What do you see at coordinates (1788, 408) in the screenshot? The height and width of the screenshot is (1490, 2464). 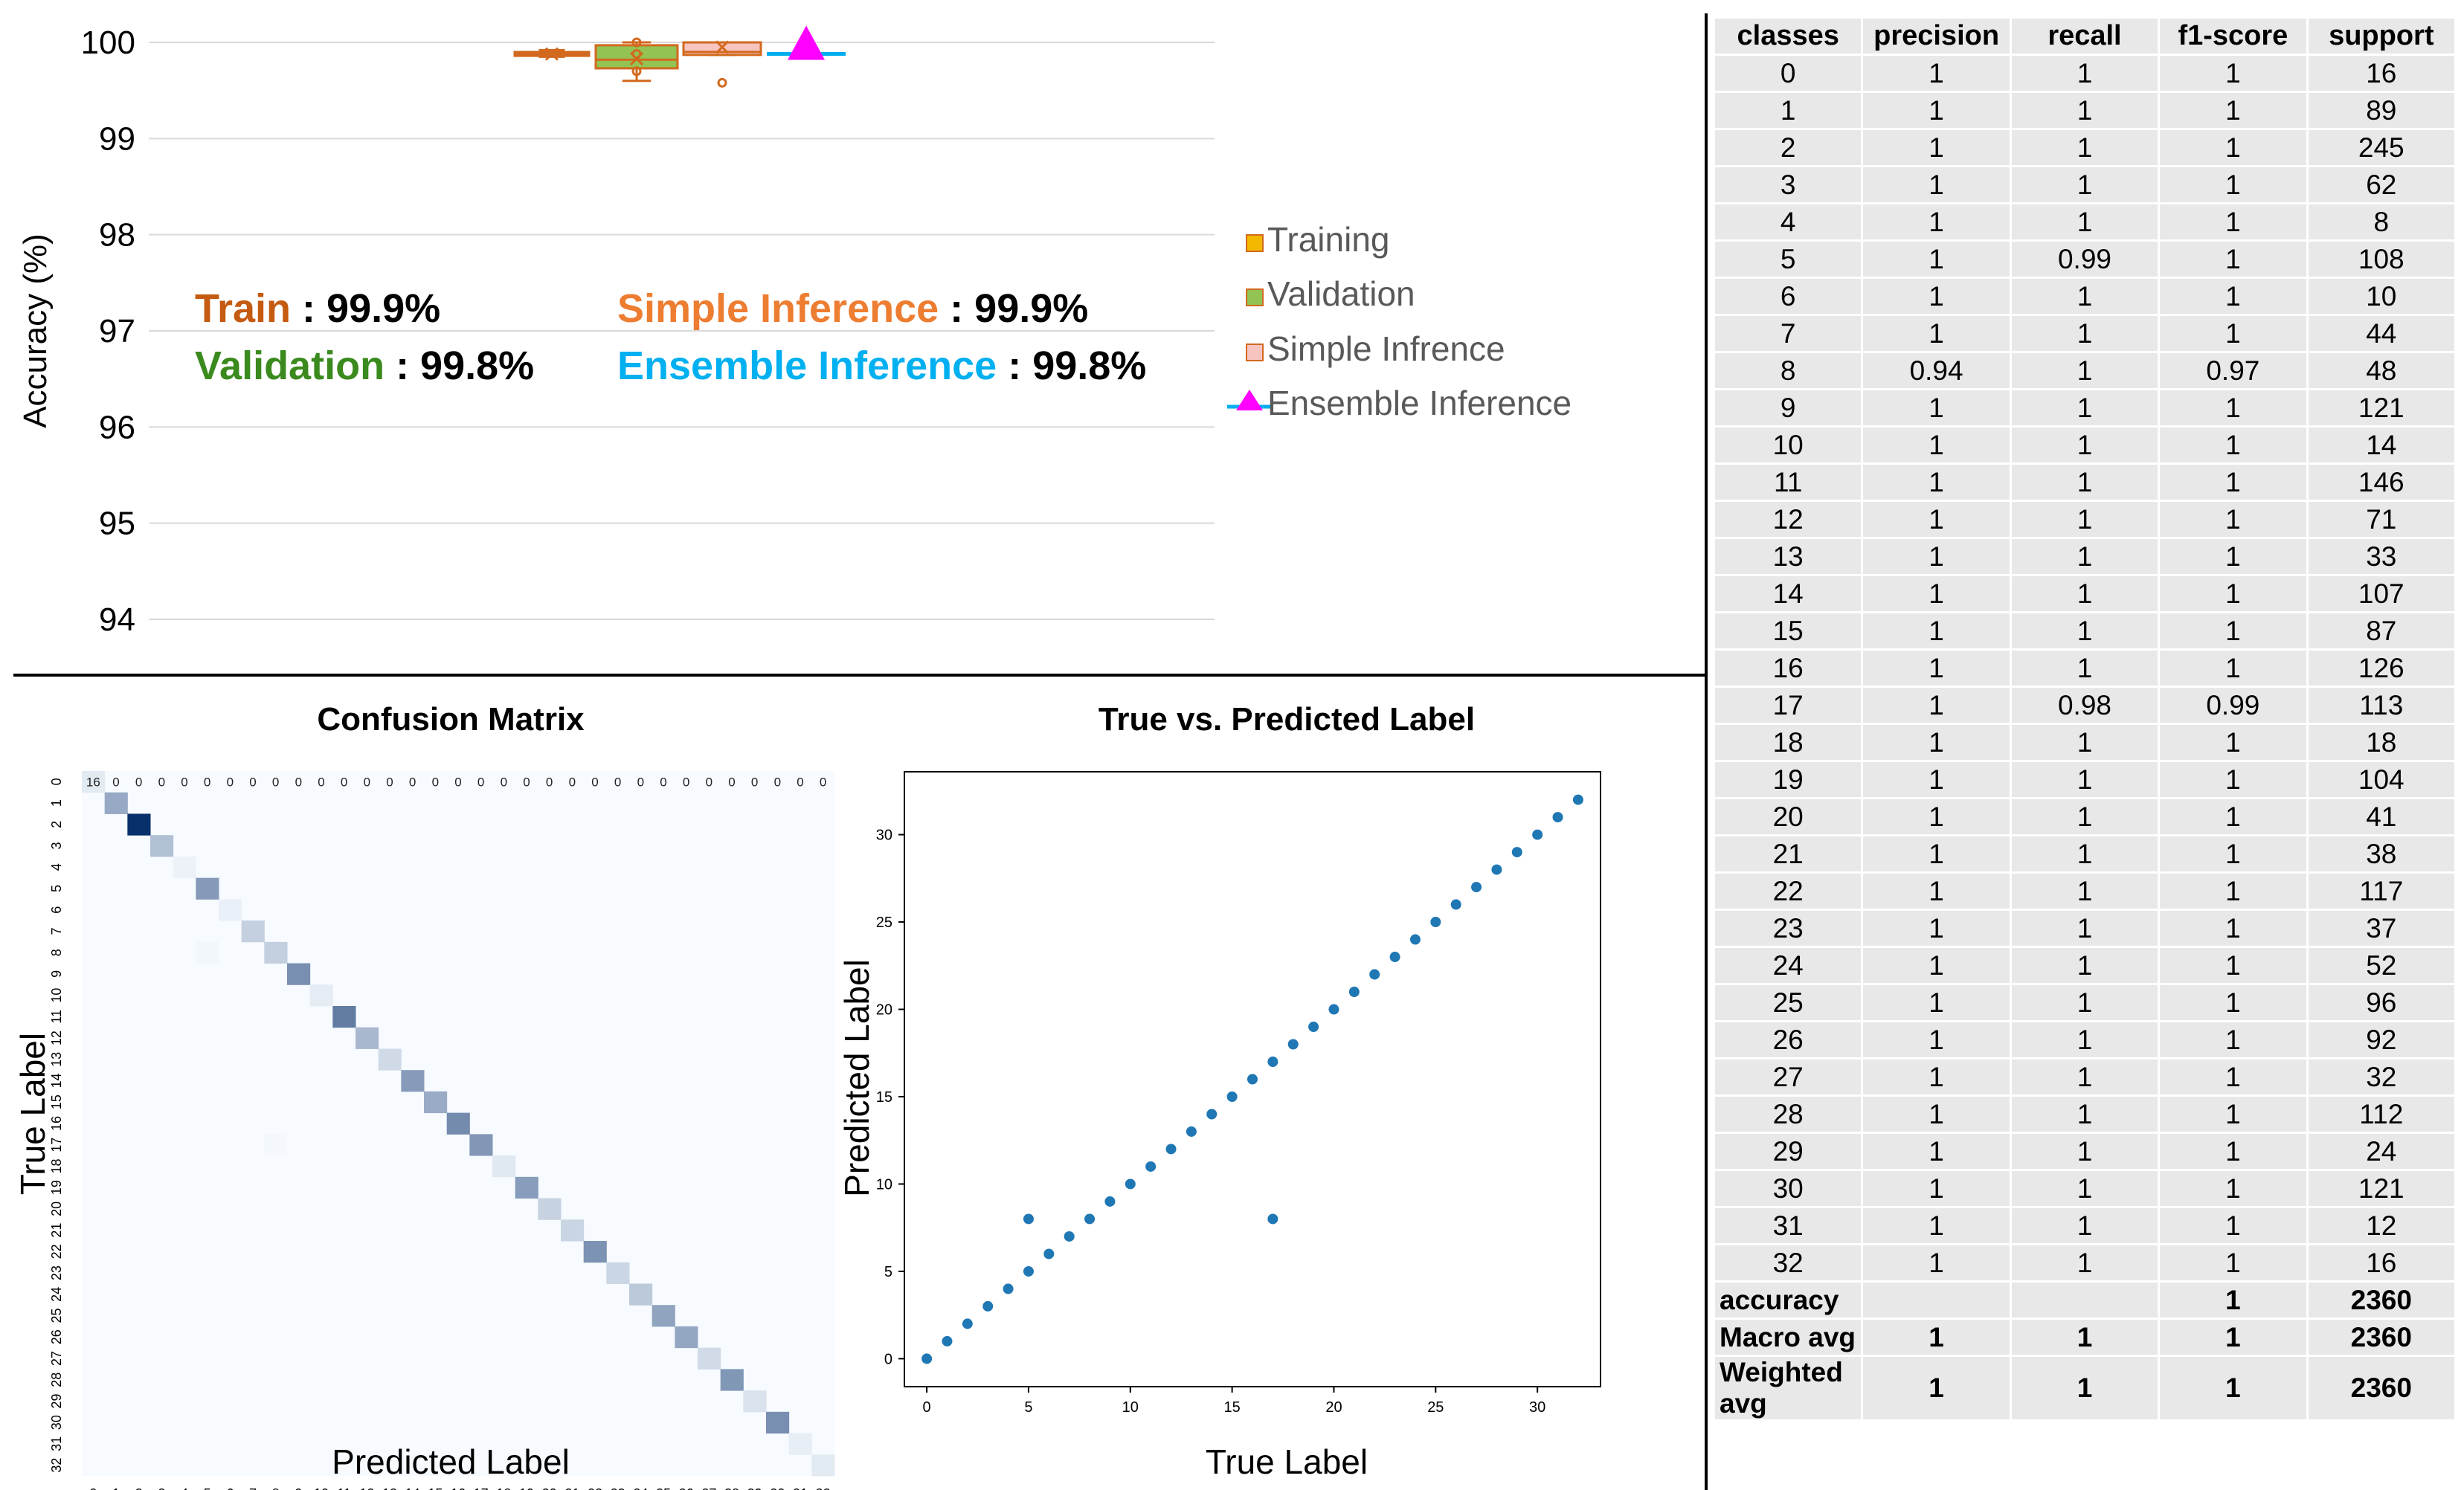 I see `table-cell: 9` at bounding box center [1788, 408].